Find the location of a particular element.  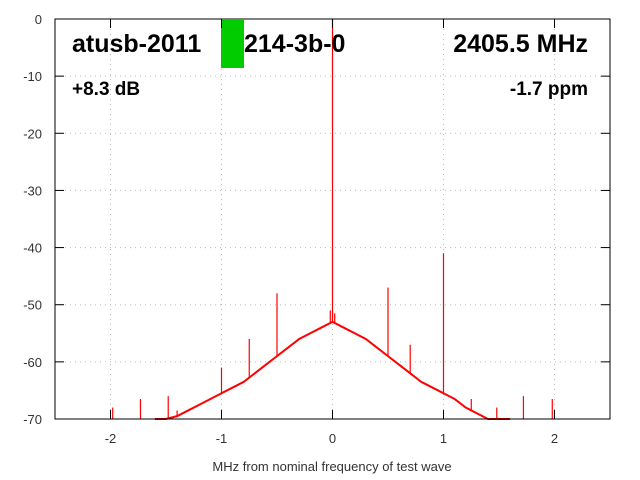

x-tick-label: -2 is located at coordinates (111, 438).